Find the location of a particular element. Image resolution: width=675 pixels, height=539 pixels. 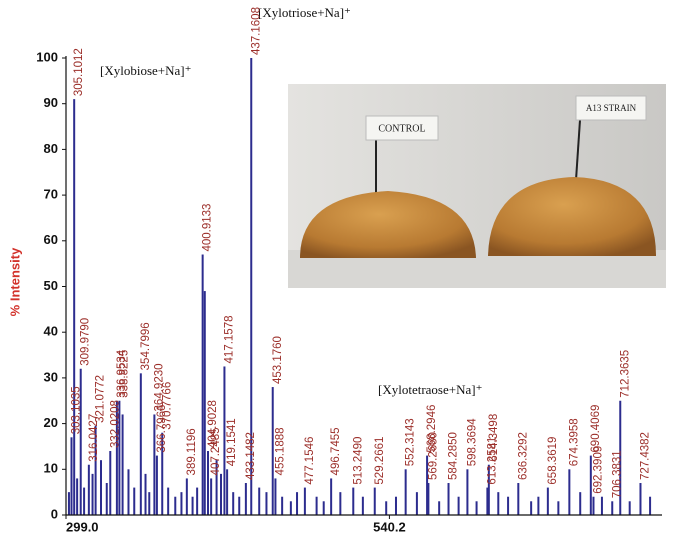

peak-label: 712.3635 is located at coordinates (625, 374).